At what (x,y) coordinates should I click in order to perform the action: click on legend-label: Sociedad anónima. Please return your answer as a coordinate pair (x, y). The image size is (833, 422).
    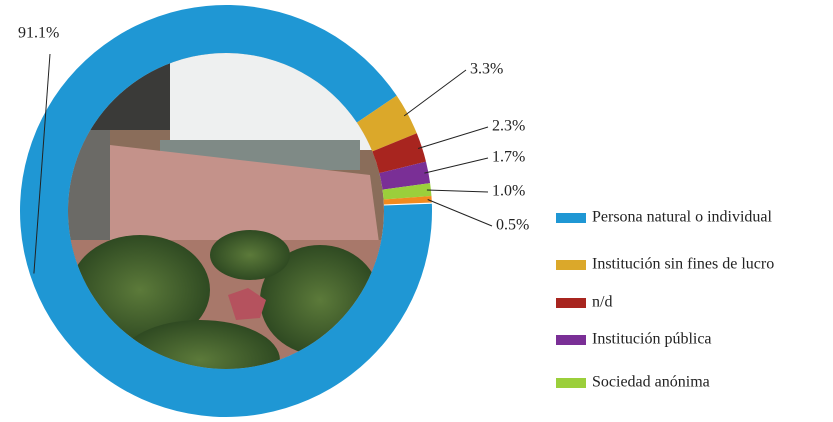
    Looking at the image, I should click on (651, 382).